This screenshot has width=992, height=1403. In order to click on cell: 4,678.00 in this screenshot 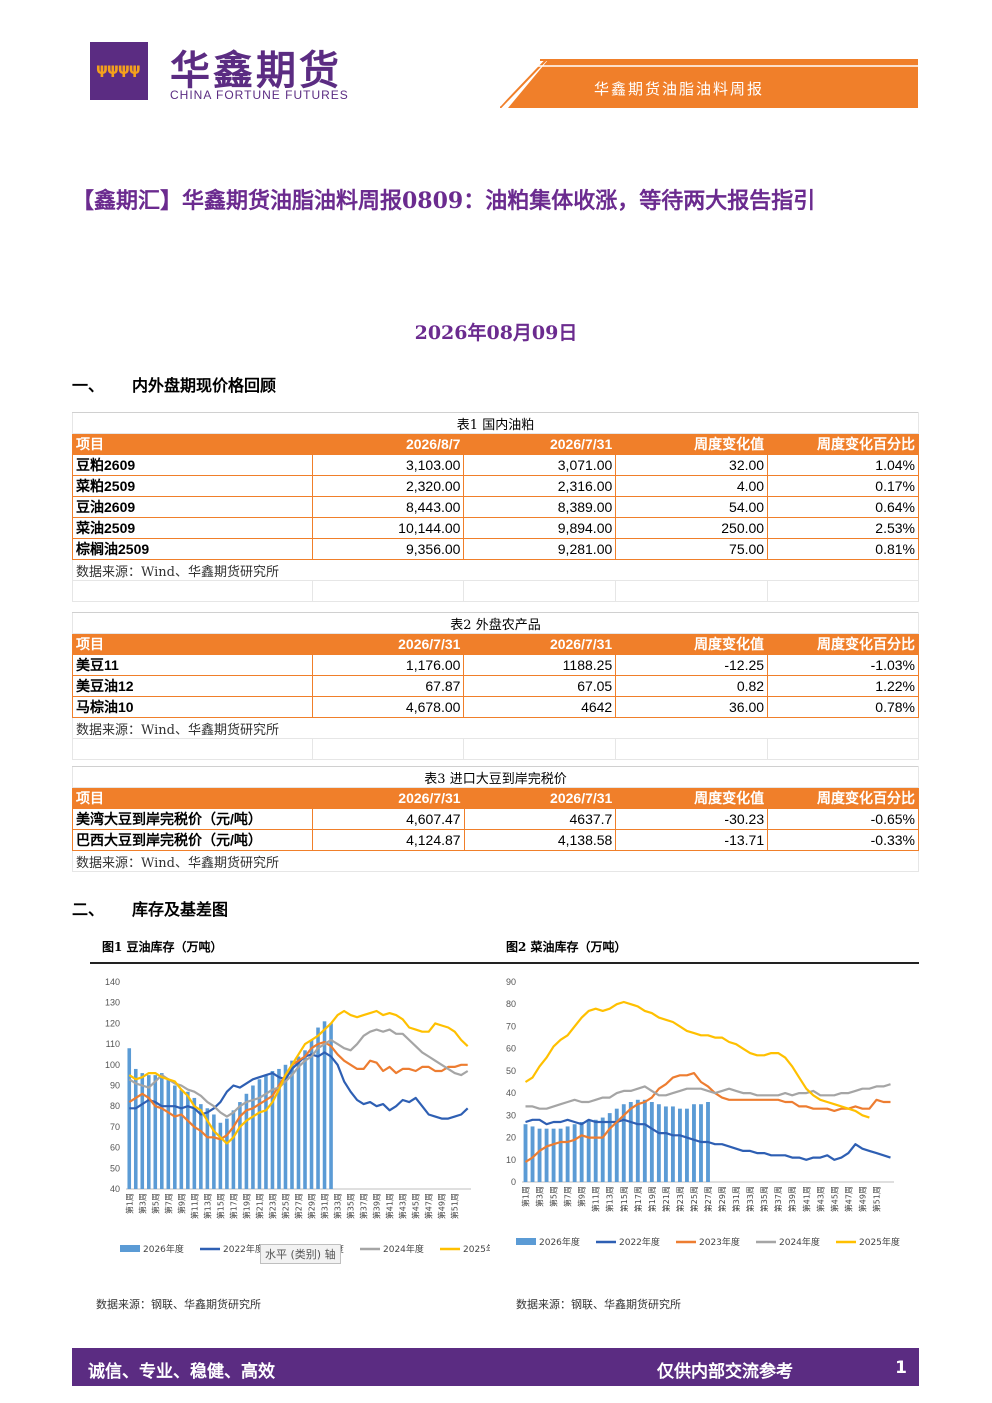, I will do `click(388, 707)`.